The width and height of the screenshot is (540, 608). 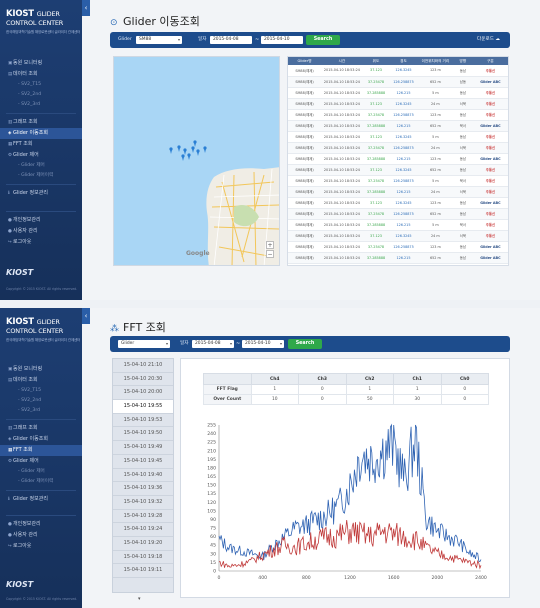 I want to click on time-list-item: 15-04-10 21:10, so click(x=143, y=366).